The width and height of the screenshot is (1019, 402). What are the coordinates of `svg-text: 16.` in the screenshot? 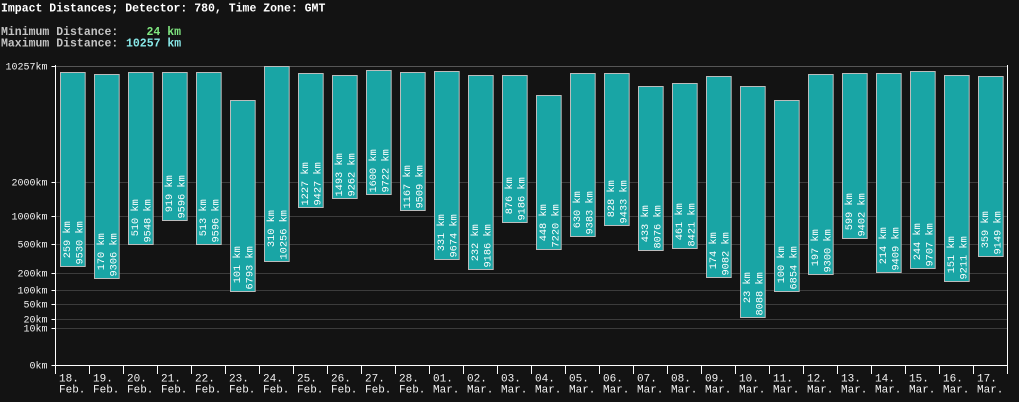 It's located at (953, 380).